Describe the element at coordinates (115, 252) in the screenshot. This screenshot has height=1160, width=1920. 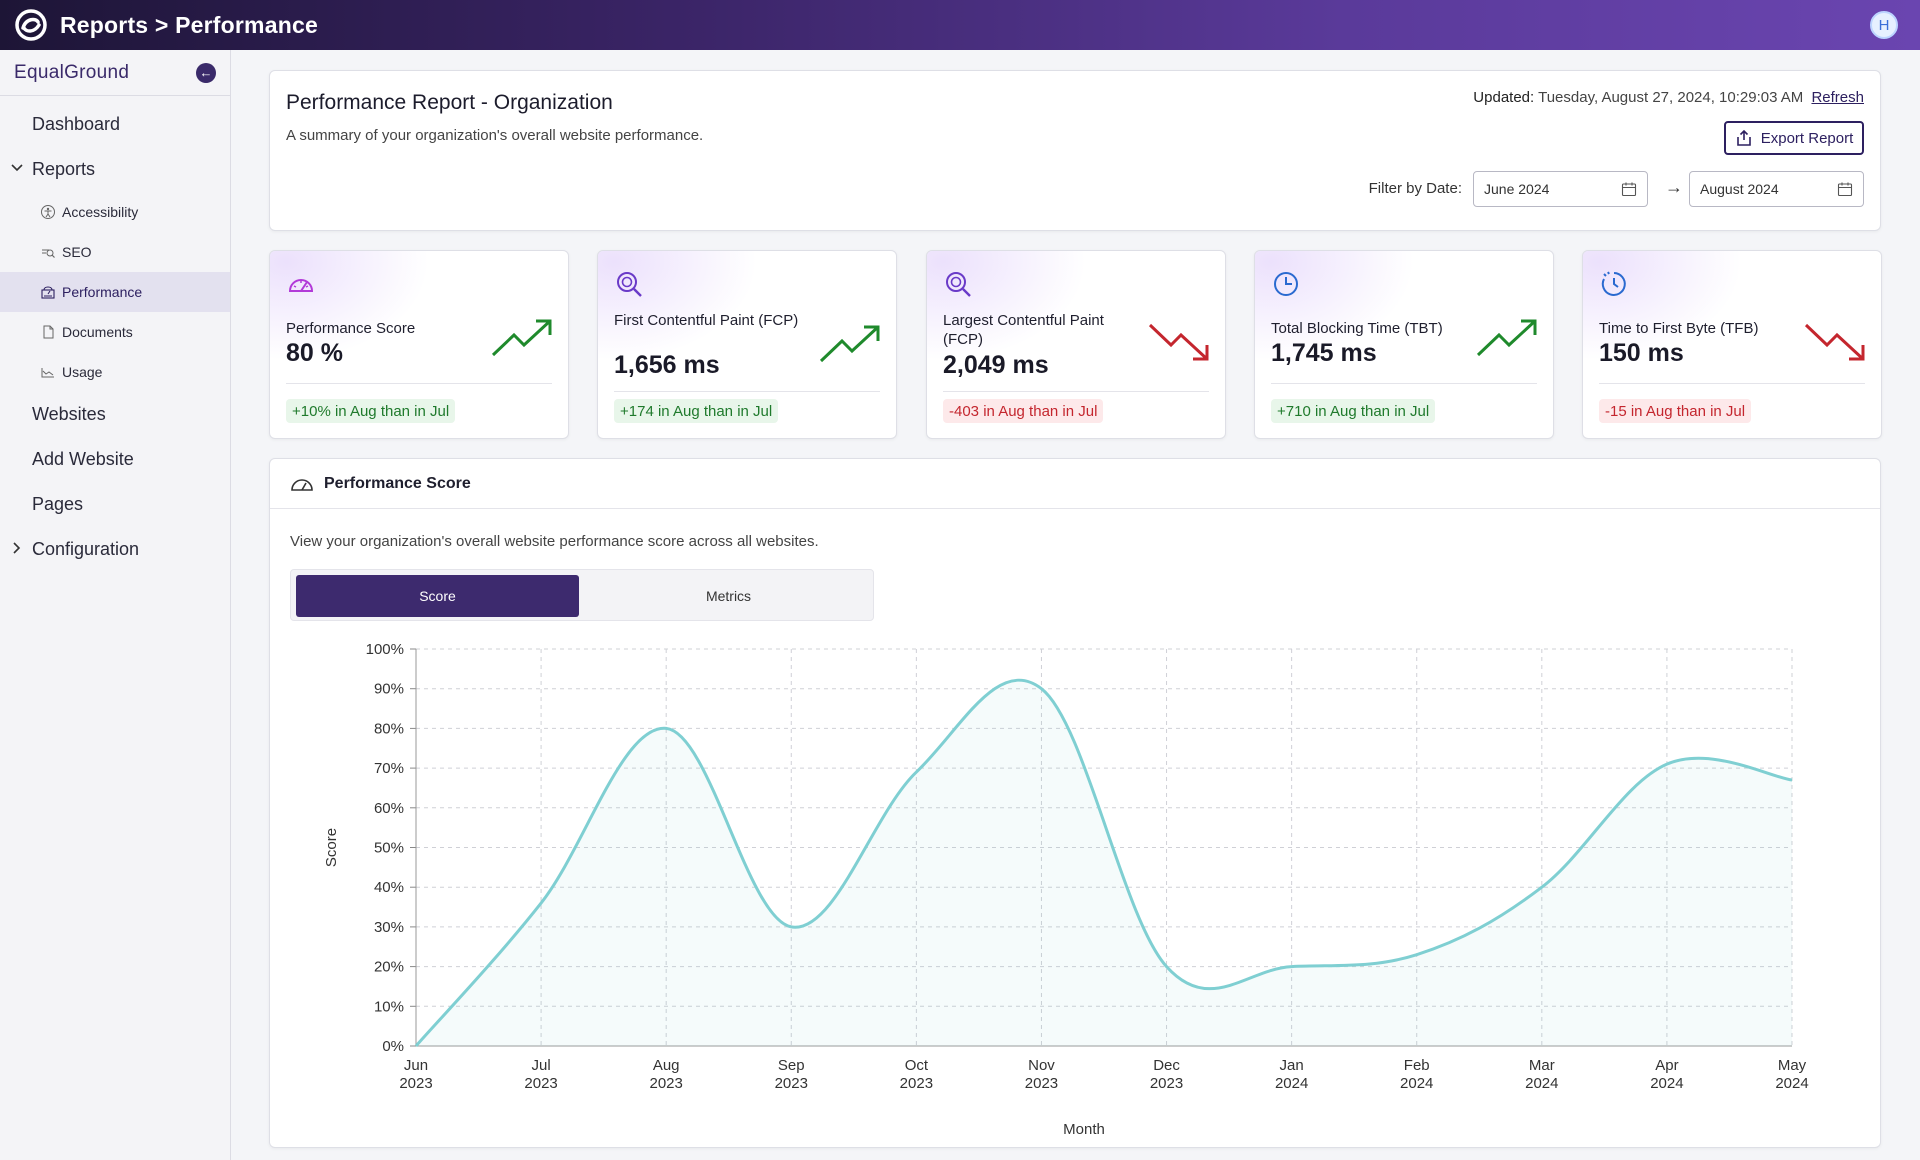
I see `sidebar-item-seo: SEO` at that location.